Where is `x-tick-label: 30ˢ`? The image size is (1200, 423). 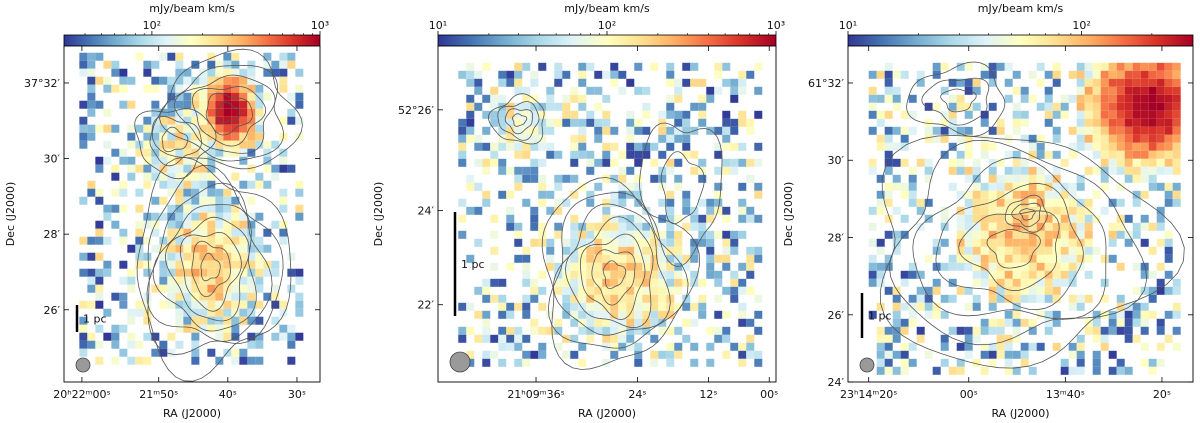 x-tick-label: 30ˢ is located at coordinates (297, 394).